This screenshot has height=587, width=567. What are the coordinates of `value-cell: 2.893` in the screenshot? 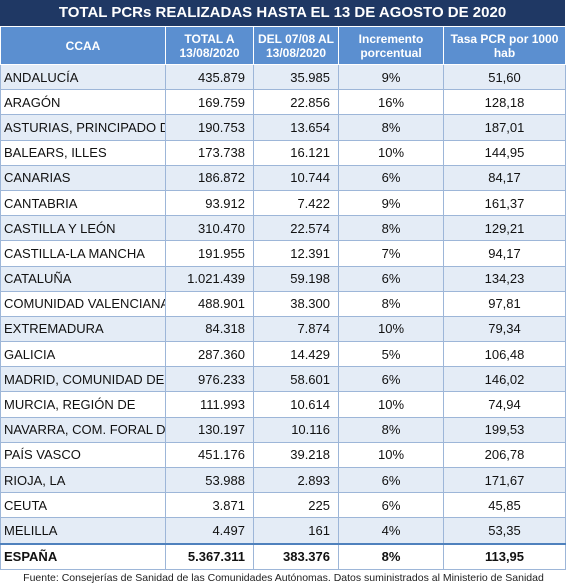 It's located at (296, 480).